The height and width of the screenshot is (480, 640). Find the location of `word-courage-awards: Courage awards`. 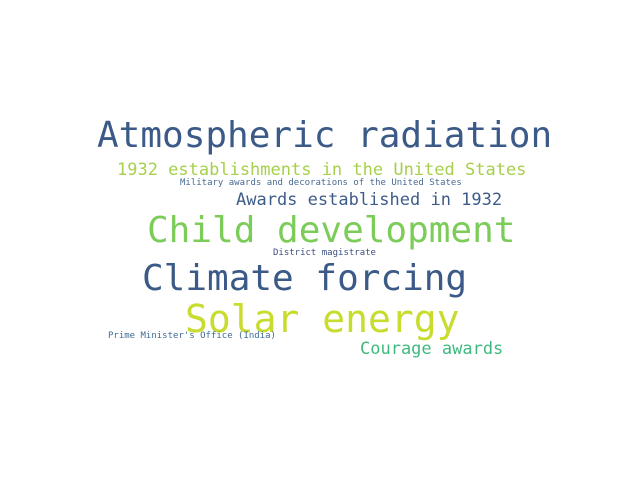

word-courage-awards: Courage awards is located at coordinates (432, 349).